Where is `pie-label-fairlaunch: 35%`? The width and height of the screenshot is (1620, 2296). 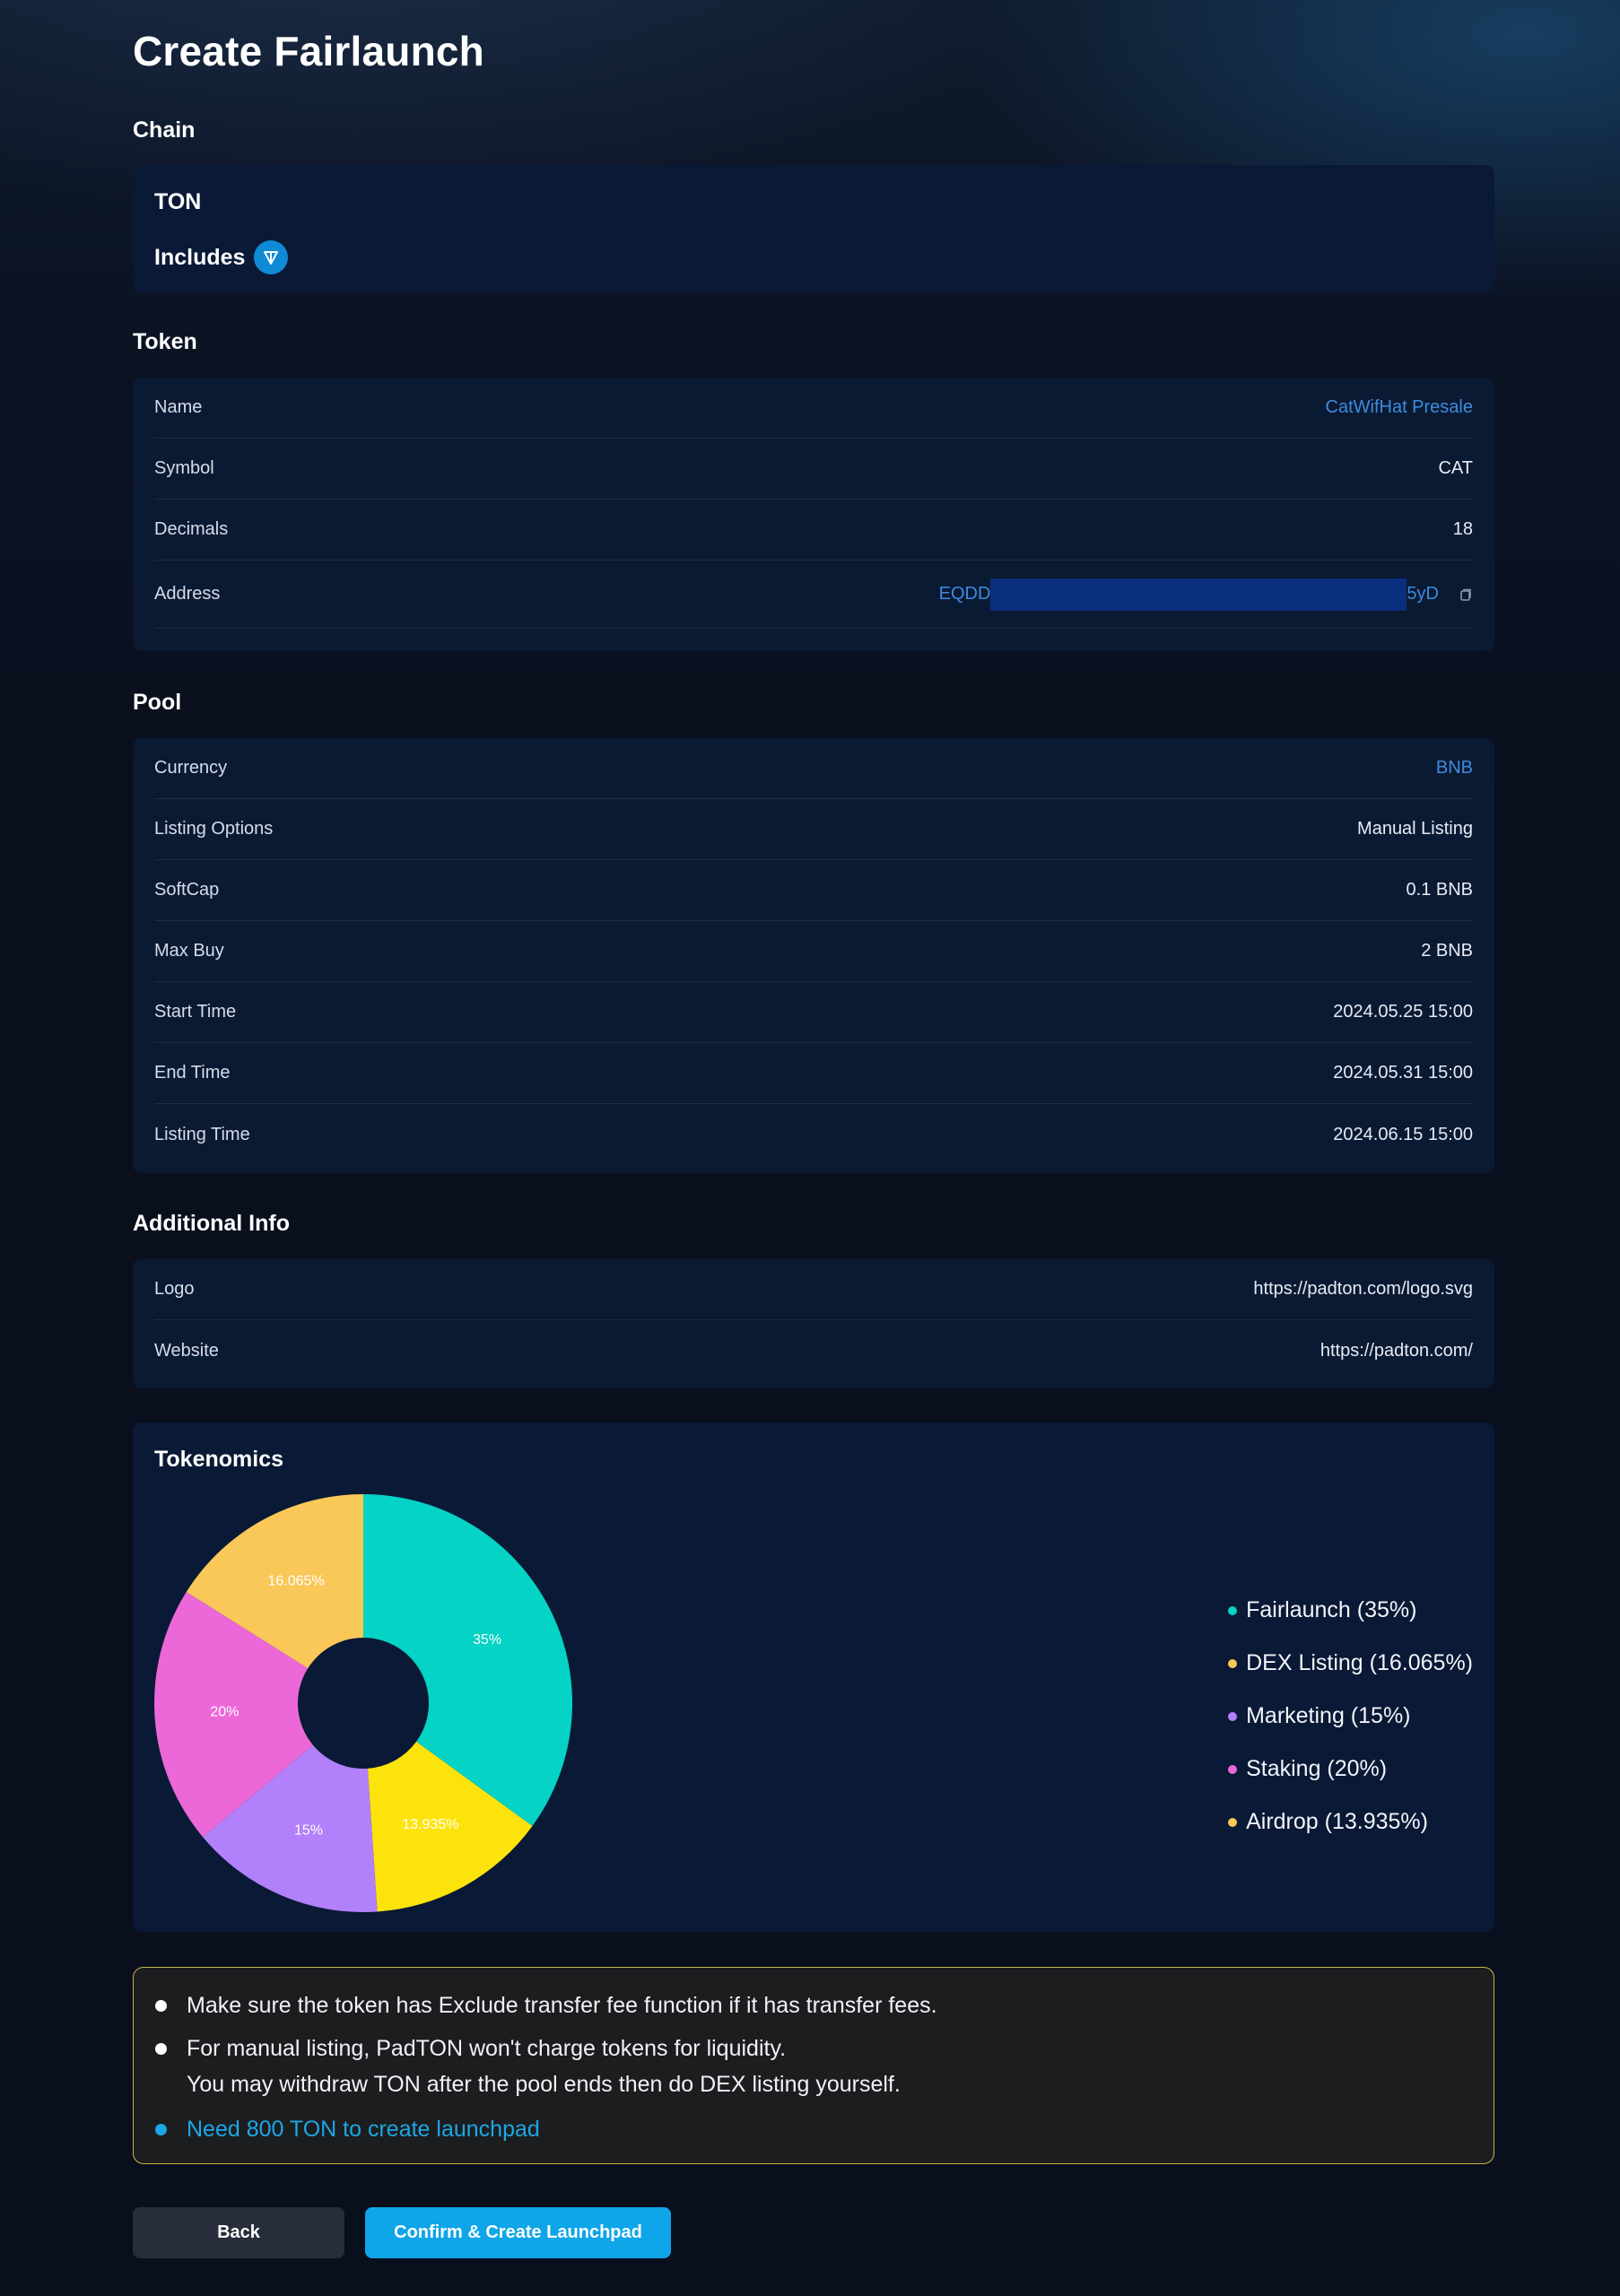 pie-label-fairlaunch: 35% is located at coordinates (487, 1640).